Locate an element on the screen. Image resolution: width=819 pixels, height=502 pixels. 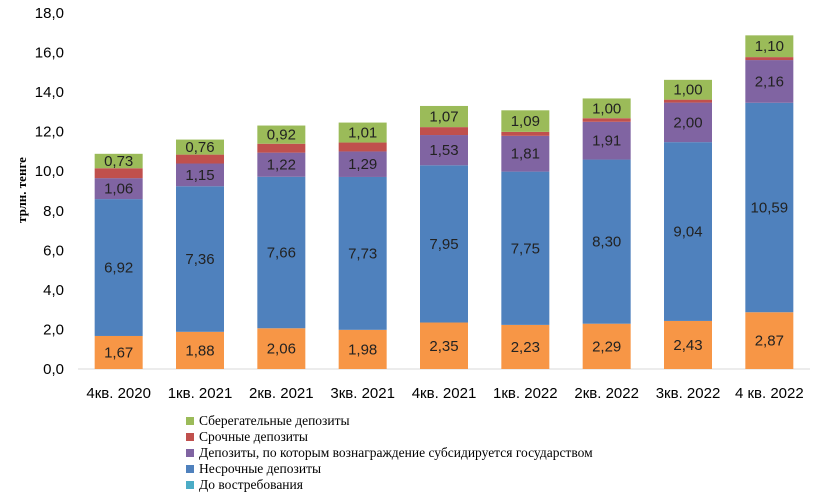
data-label: 0,73 is located at coordinates (118, 161).